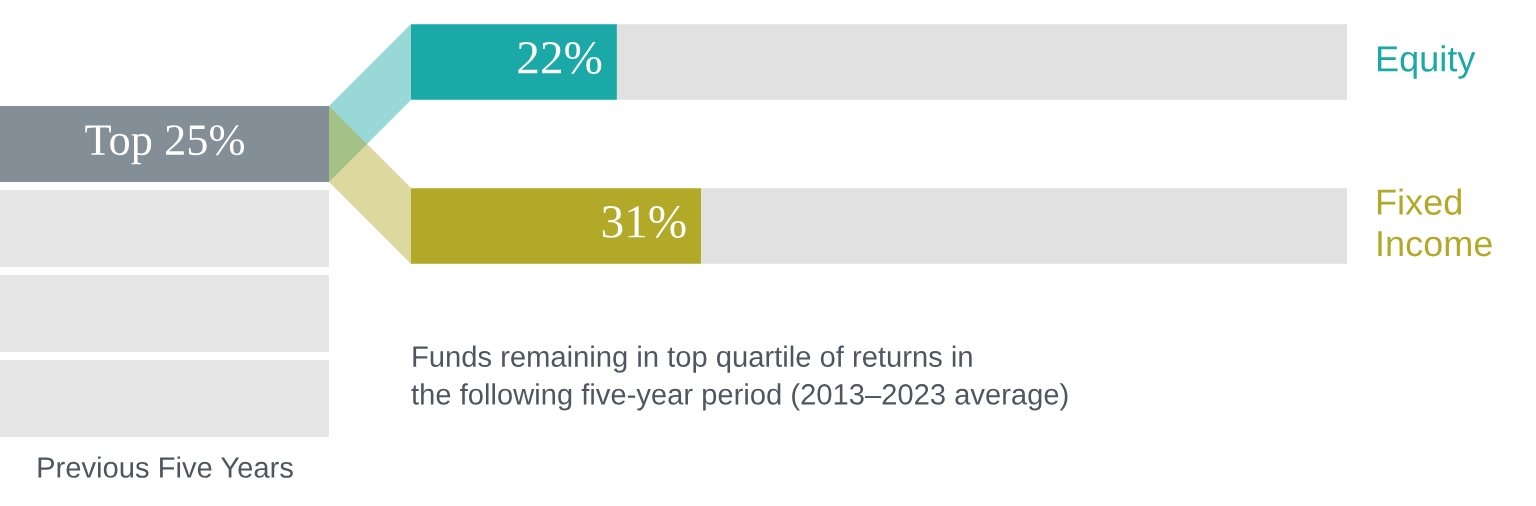 The height and width of the screenshot is (506, 1536). I want to click on data-label: 31%, so click(644, 221).